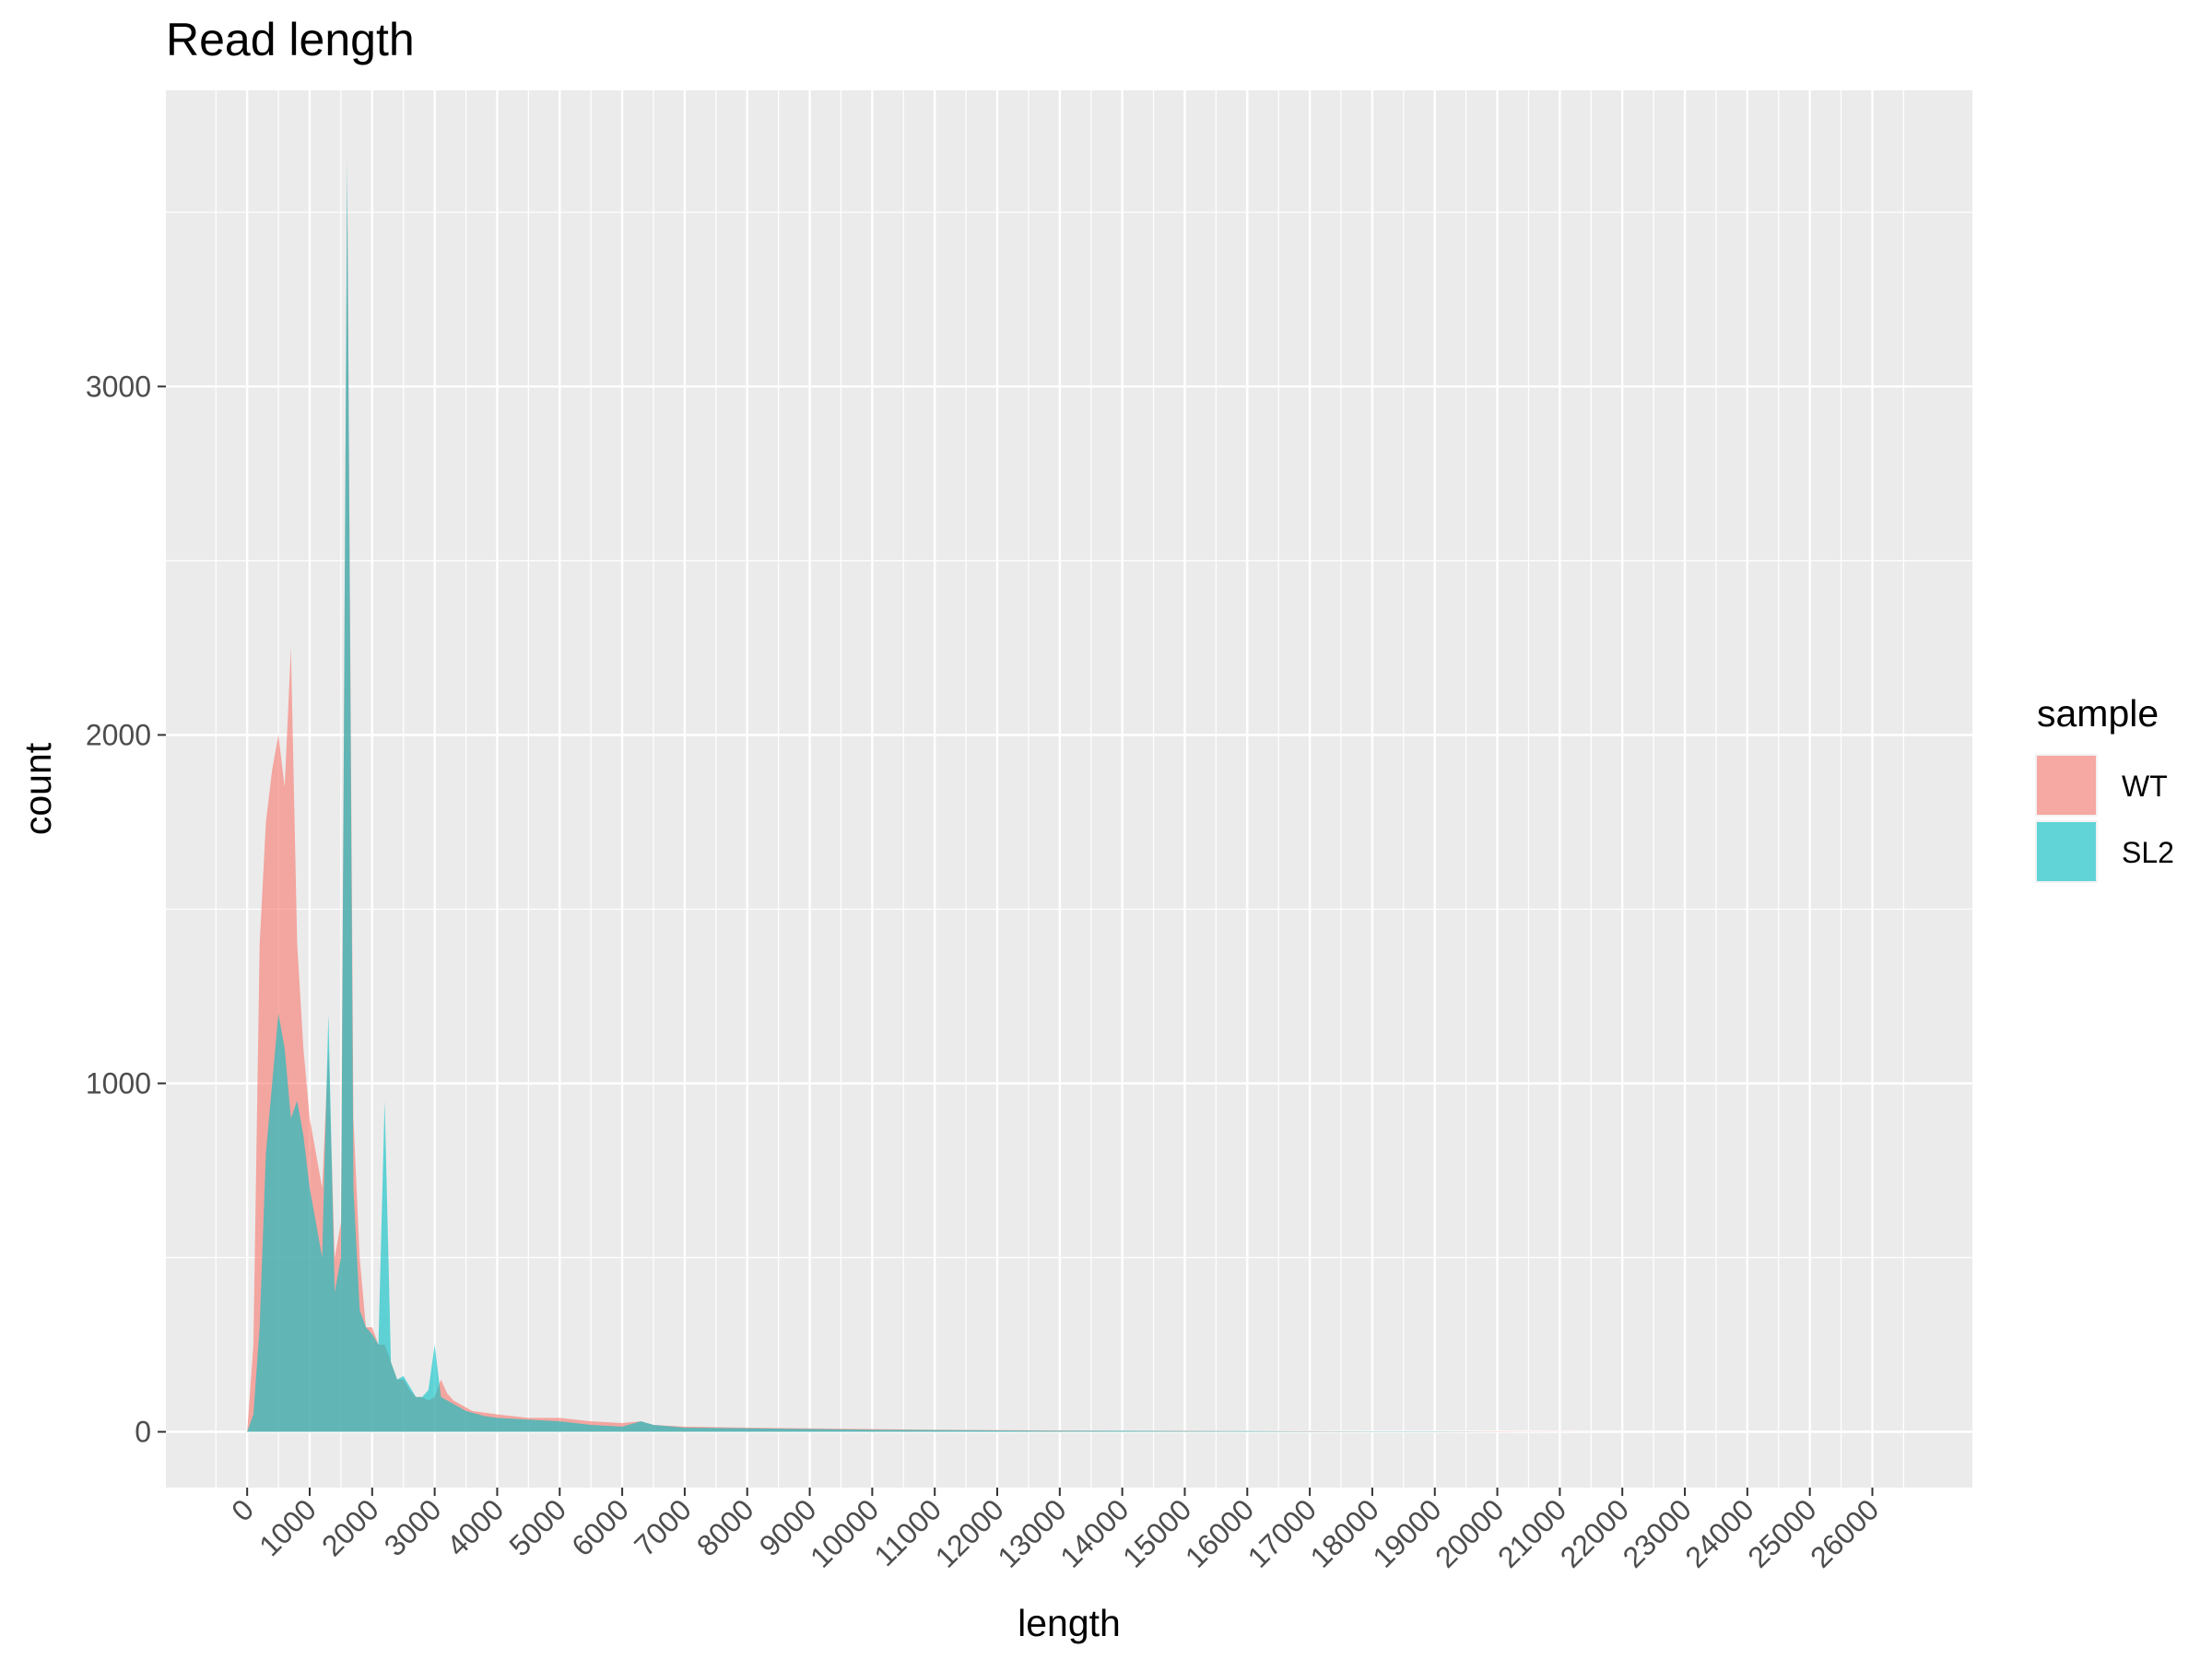 The image size is (2212, 1659). I want to click on x-tick-label: 12000, so click(969, 1532).